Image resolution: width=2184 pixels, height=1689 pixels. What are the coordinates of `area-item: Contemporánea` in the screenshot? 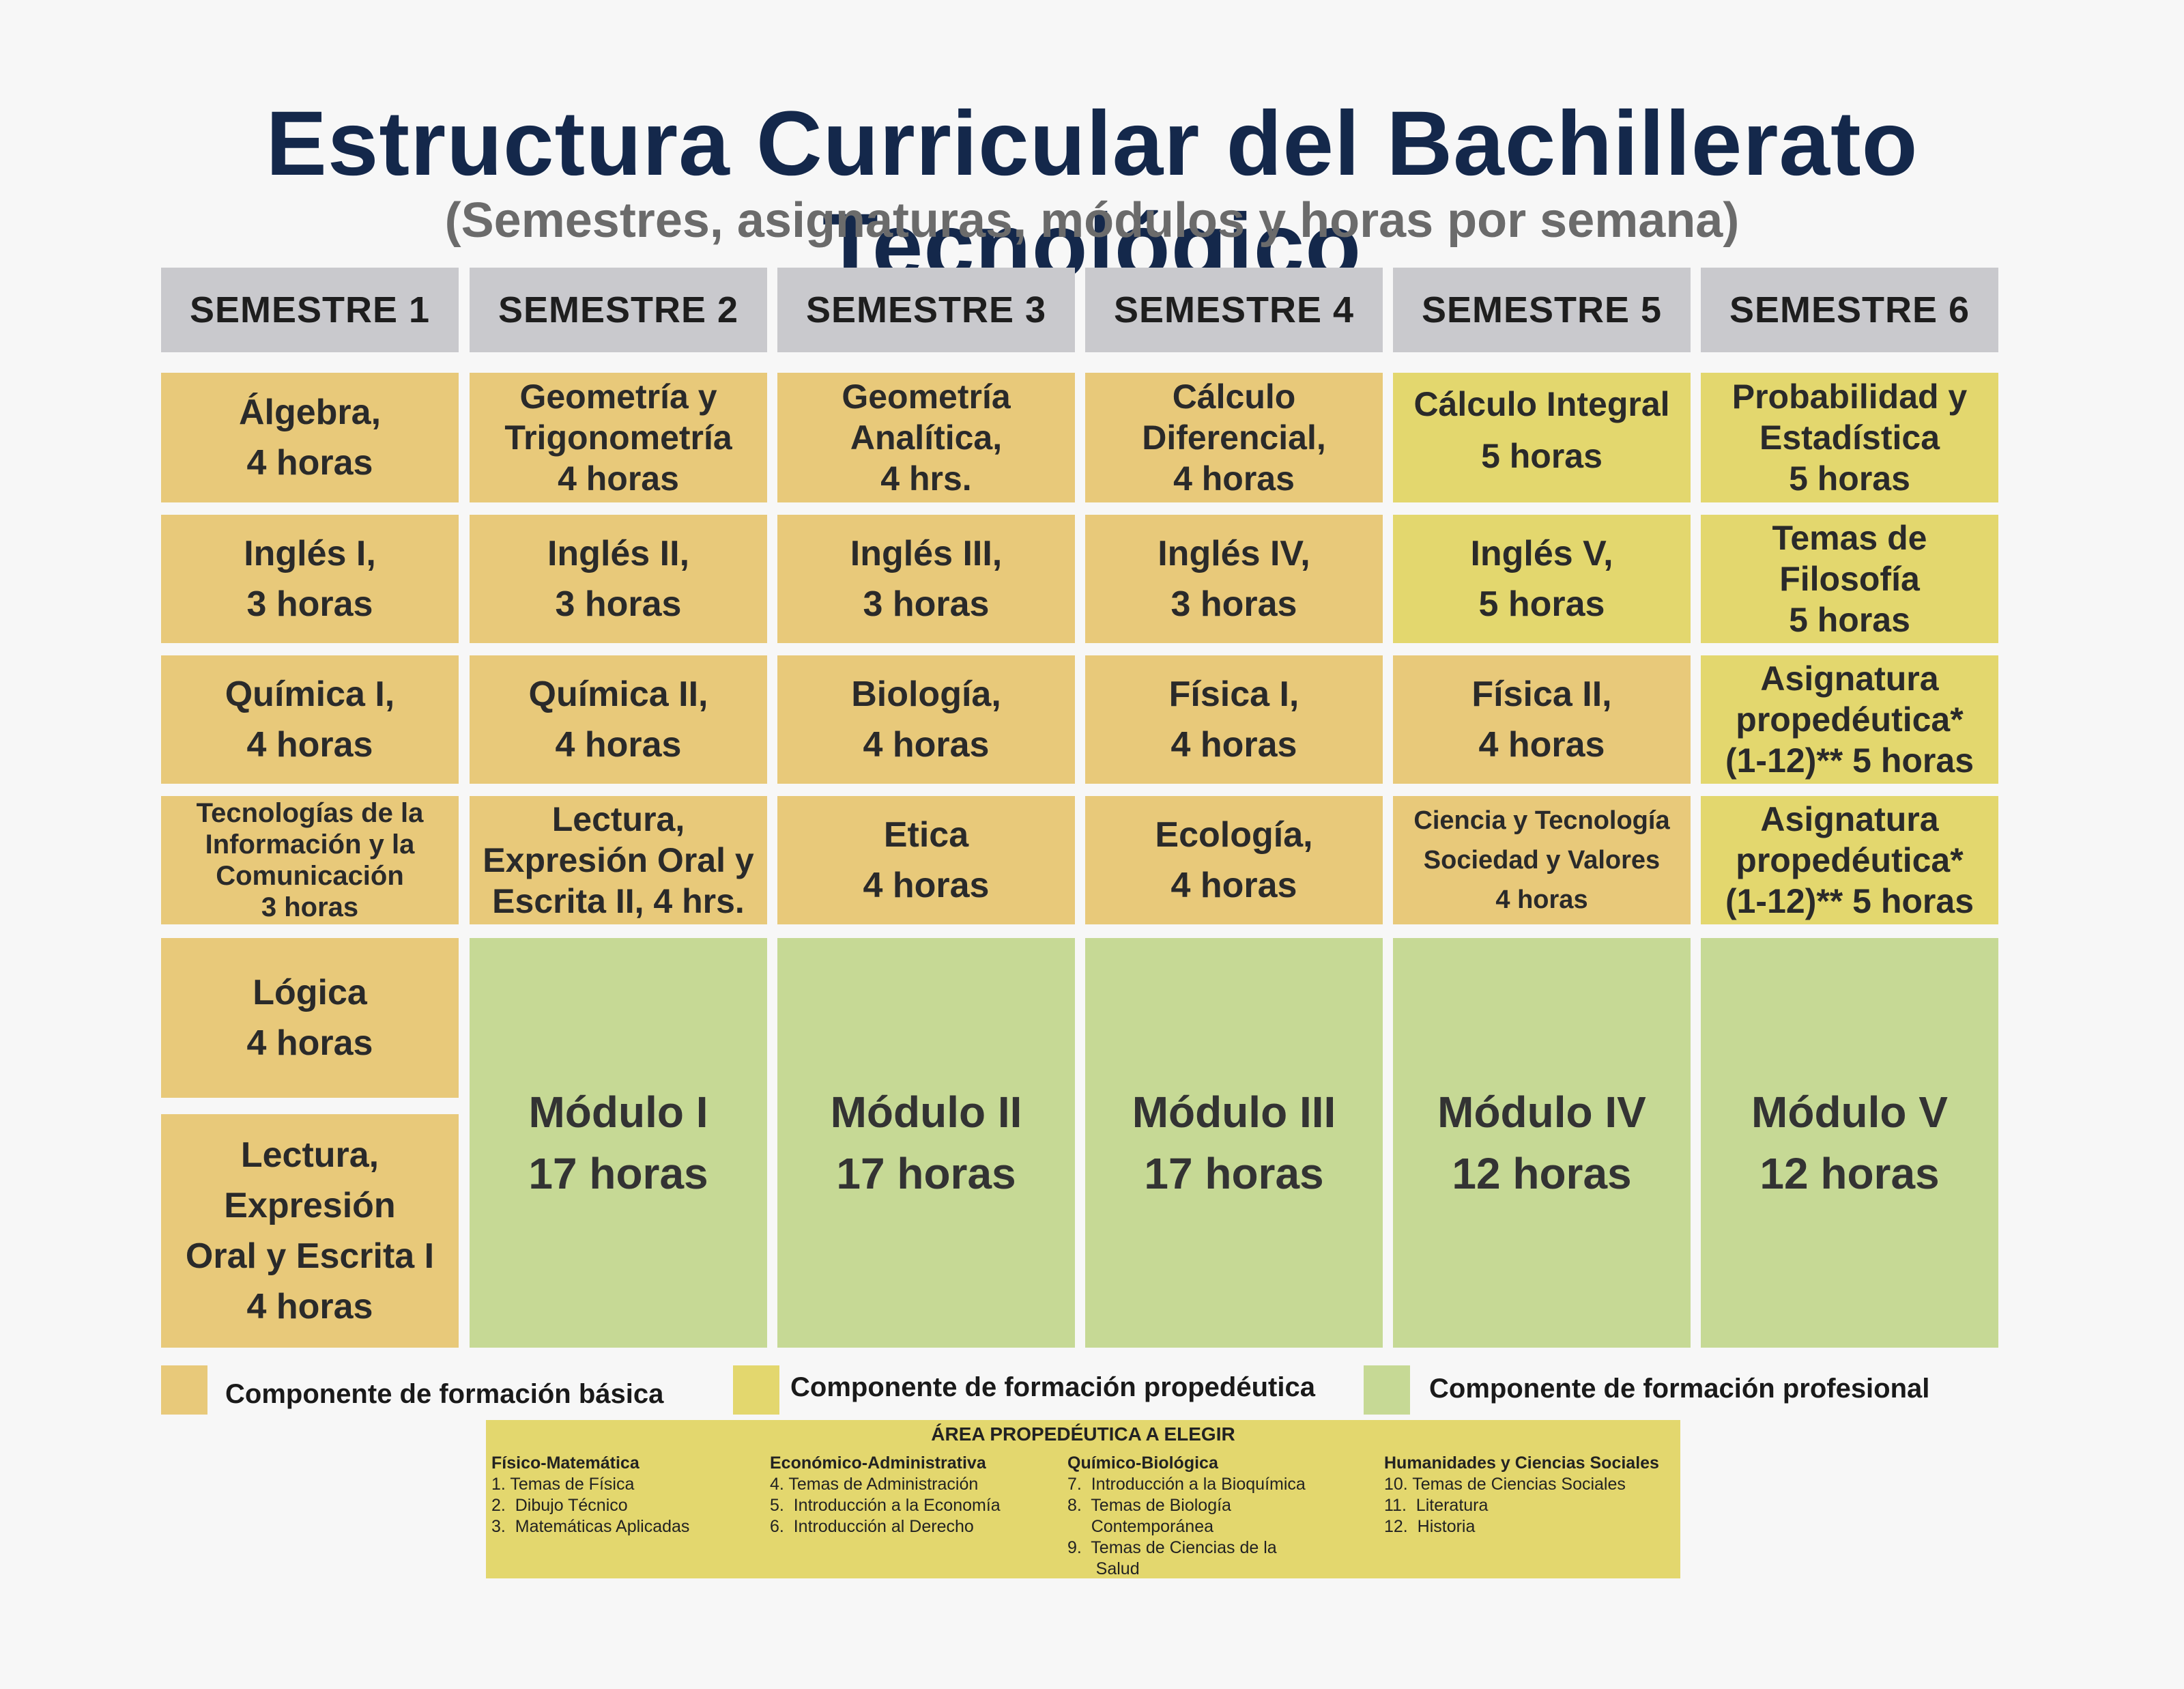 It's located at (1140, 1526).